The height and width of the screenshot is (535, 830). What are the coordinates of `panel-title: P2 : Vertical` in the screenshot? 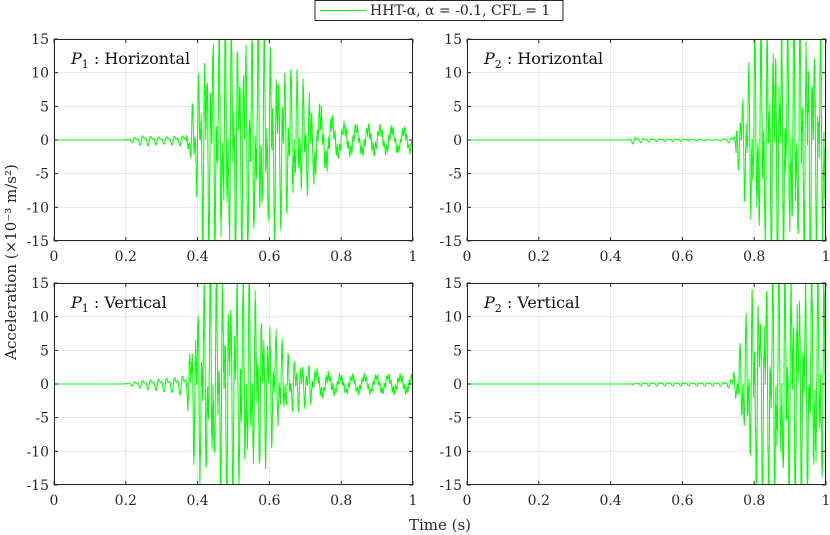 It's located at (531, 304).